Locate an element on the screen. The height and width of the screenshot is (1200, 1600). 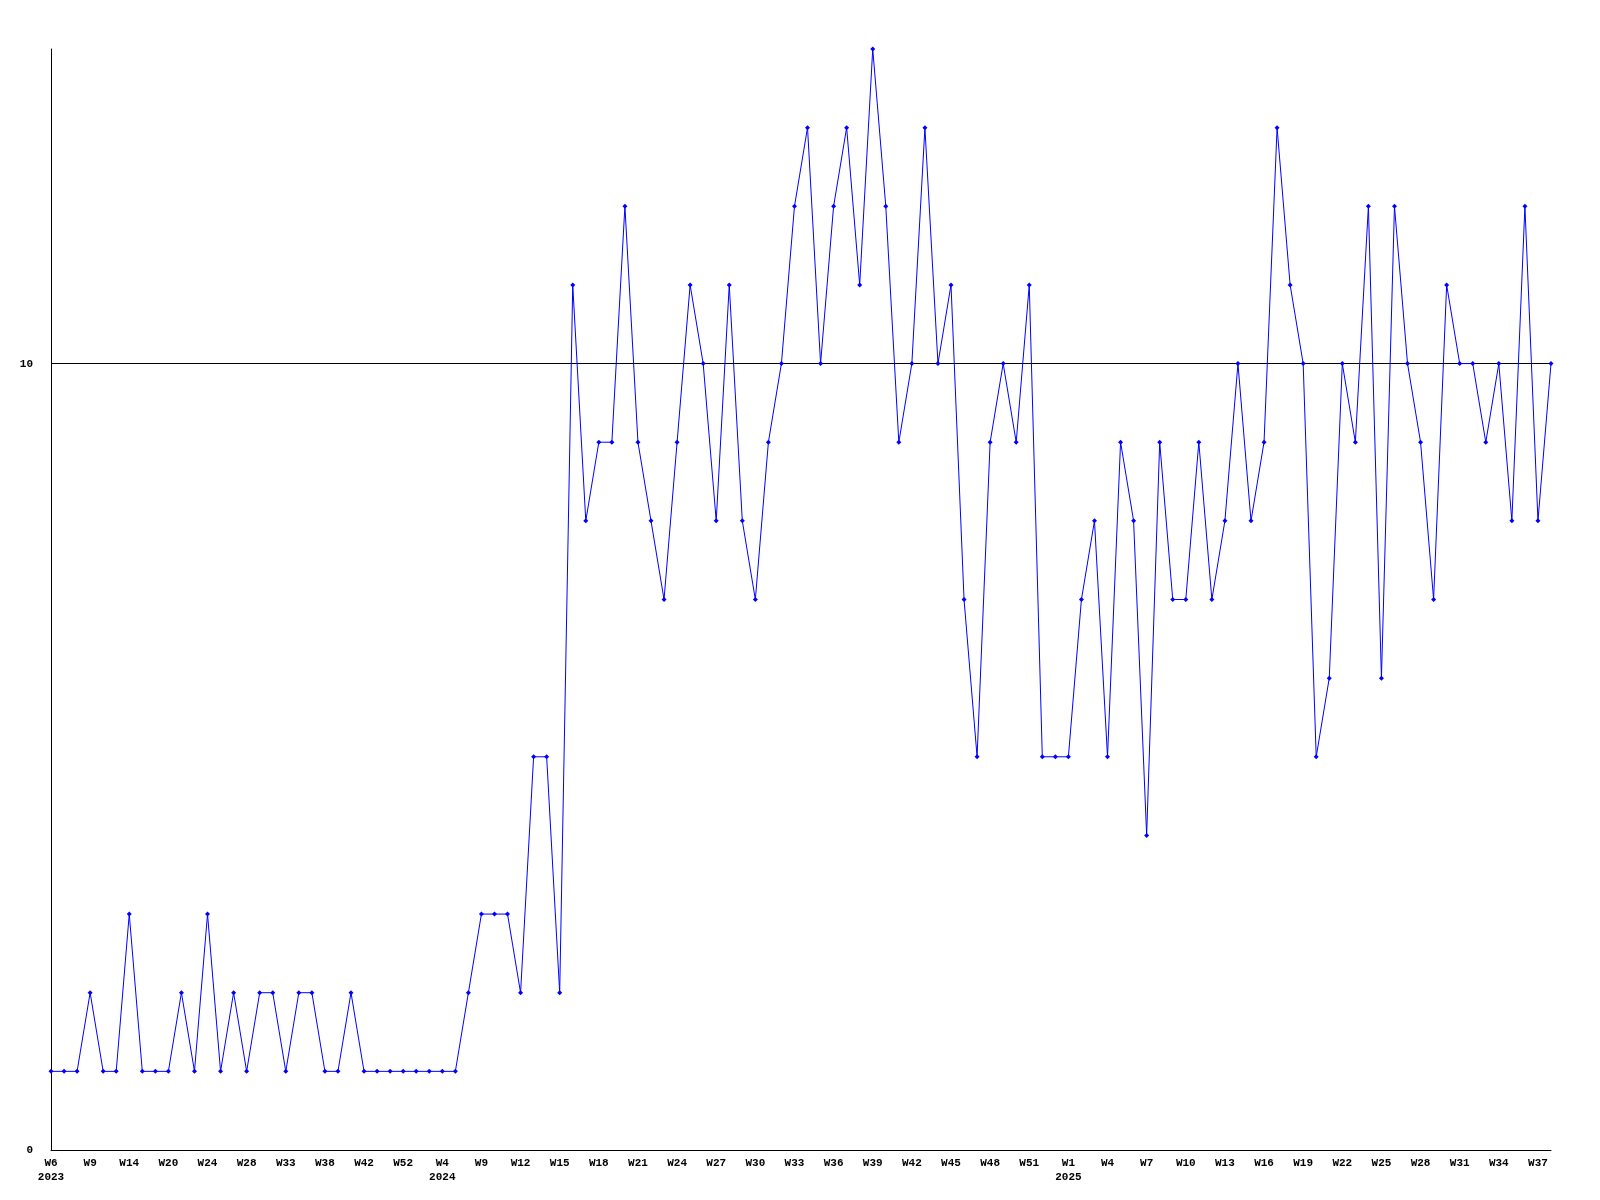
x-tick-label: W31 is located at coordinates (1459, 1163).